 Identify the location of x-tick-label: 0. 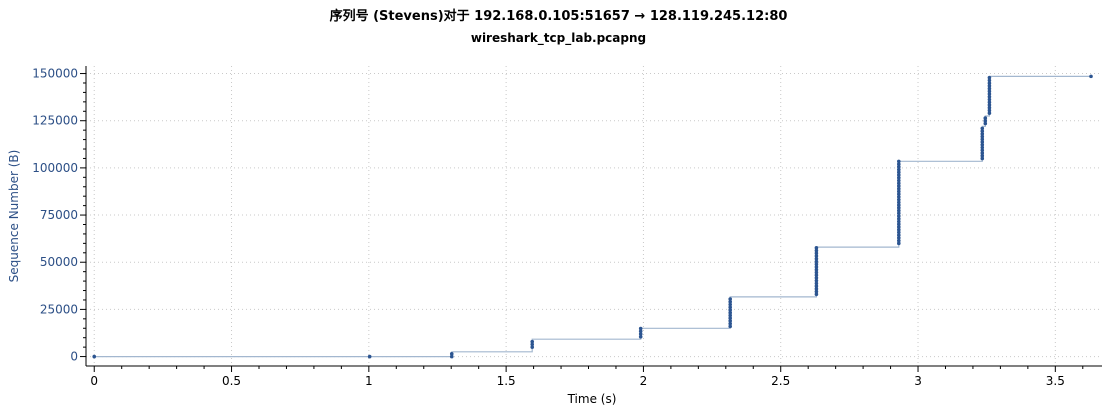
(94, 381).